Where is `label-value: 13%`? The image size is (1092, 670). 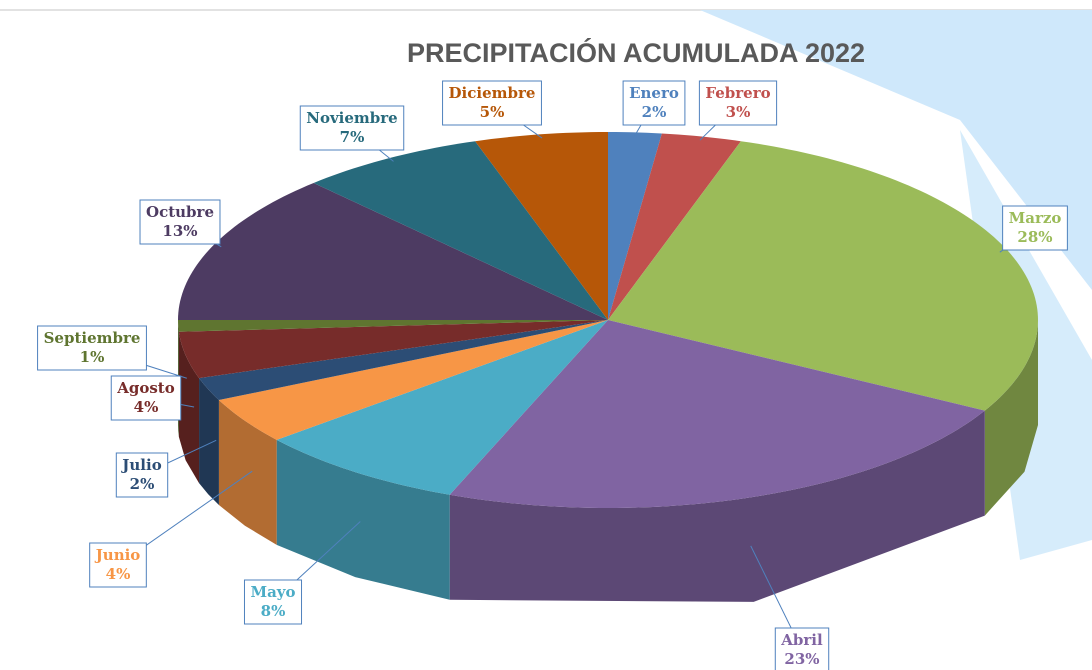
label-value: 13% is located at coordinates (179, 231).